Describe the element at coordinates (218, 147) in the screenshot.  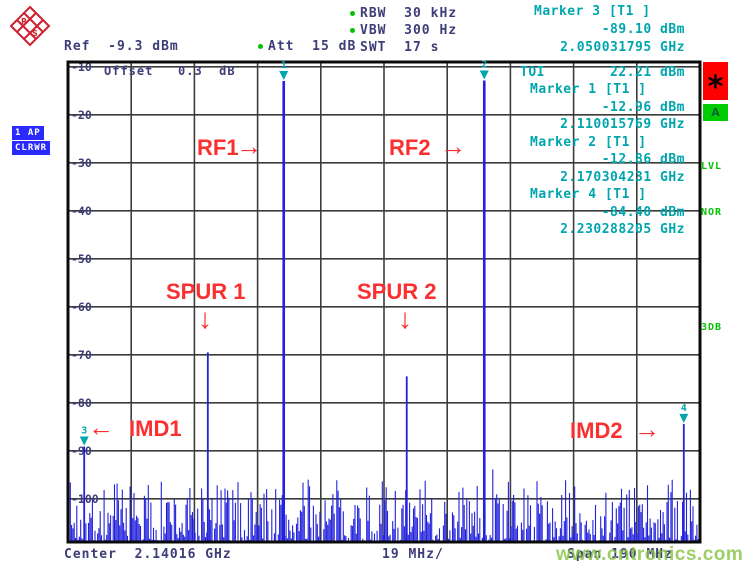
I see `rf1-annotation-label: RF1` at that location.